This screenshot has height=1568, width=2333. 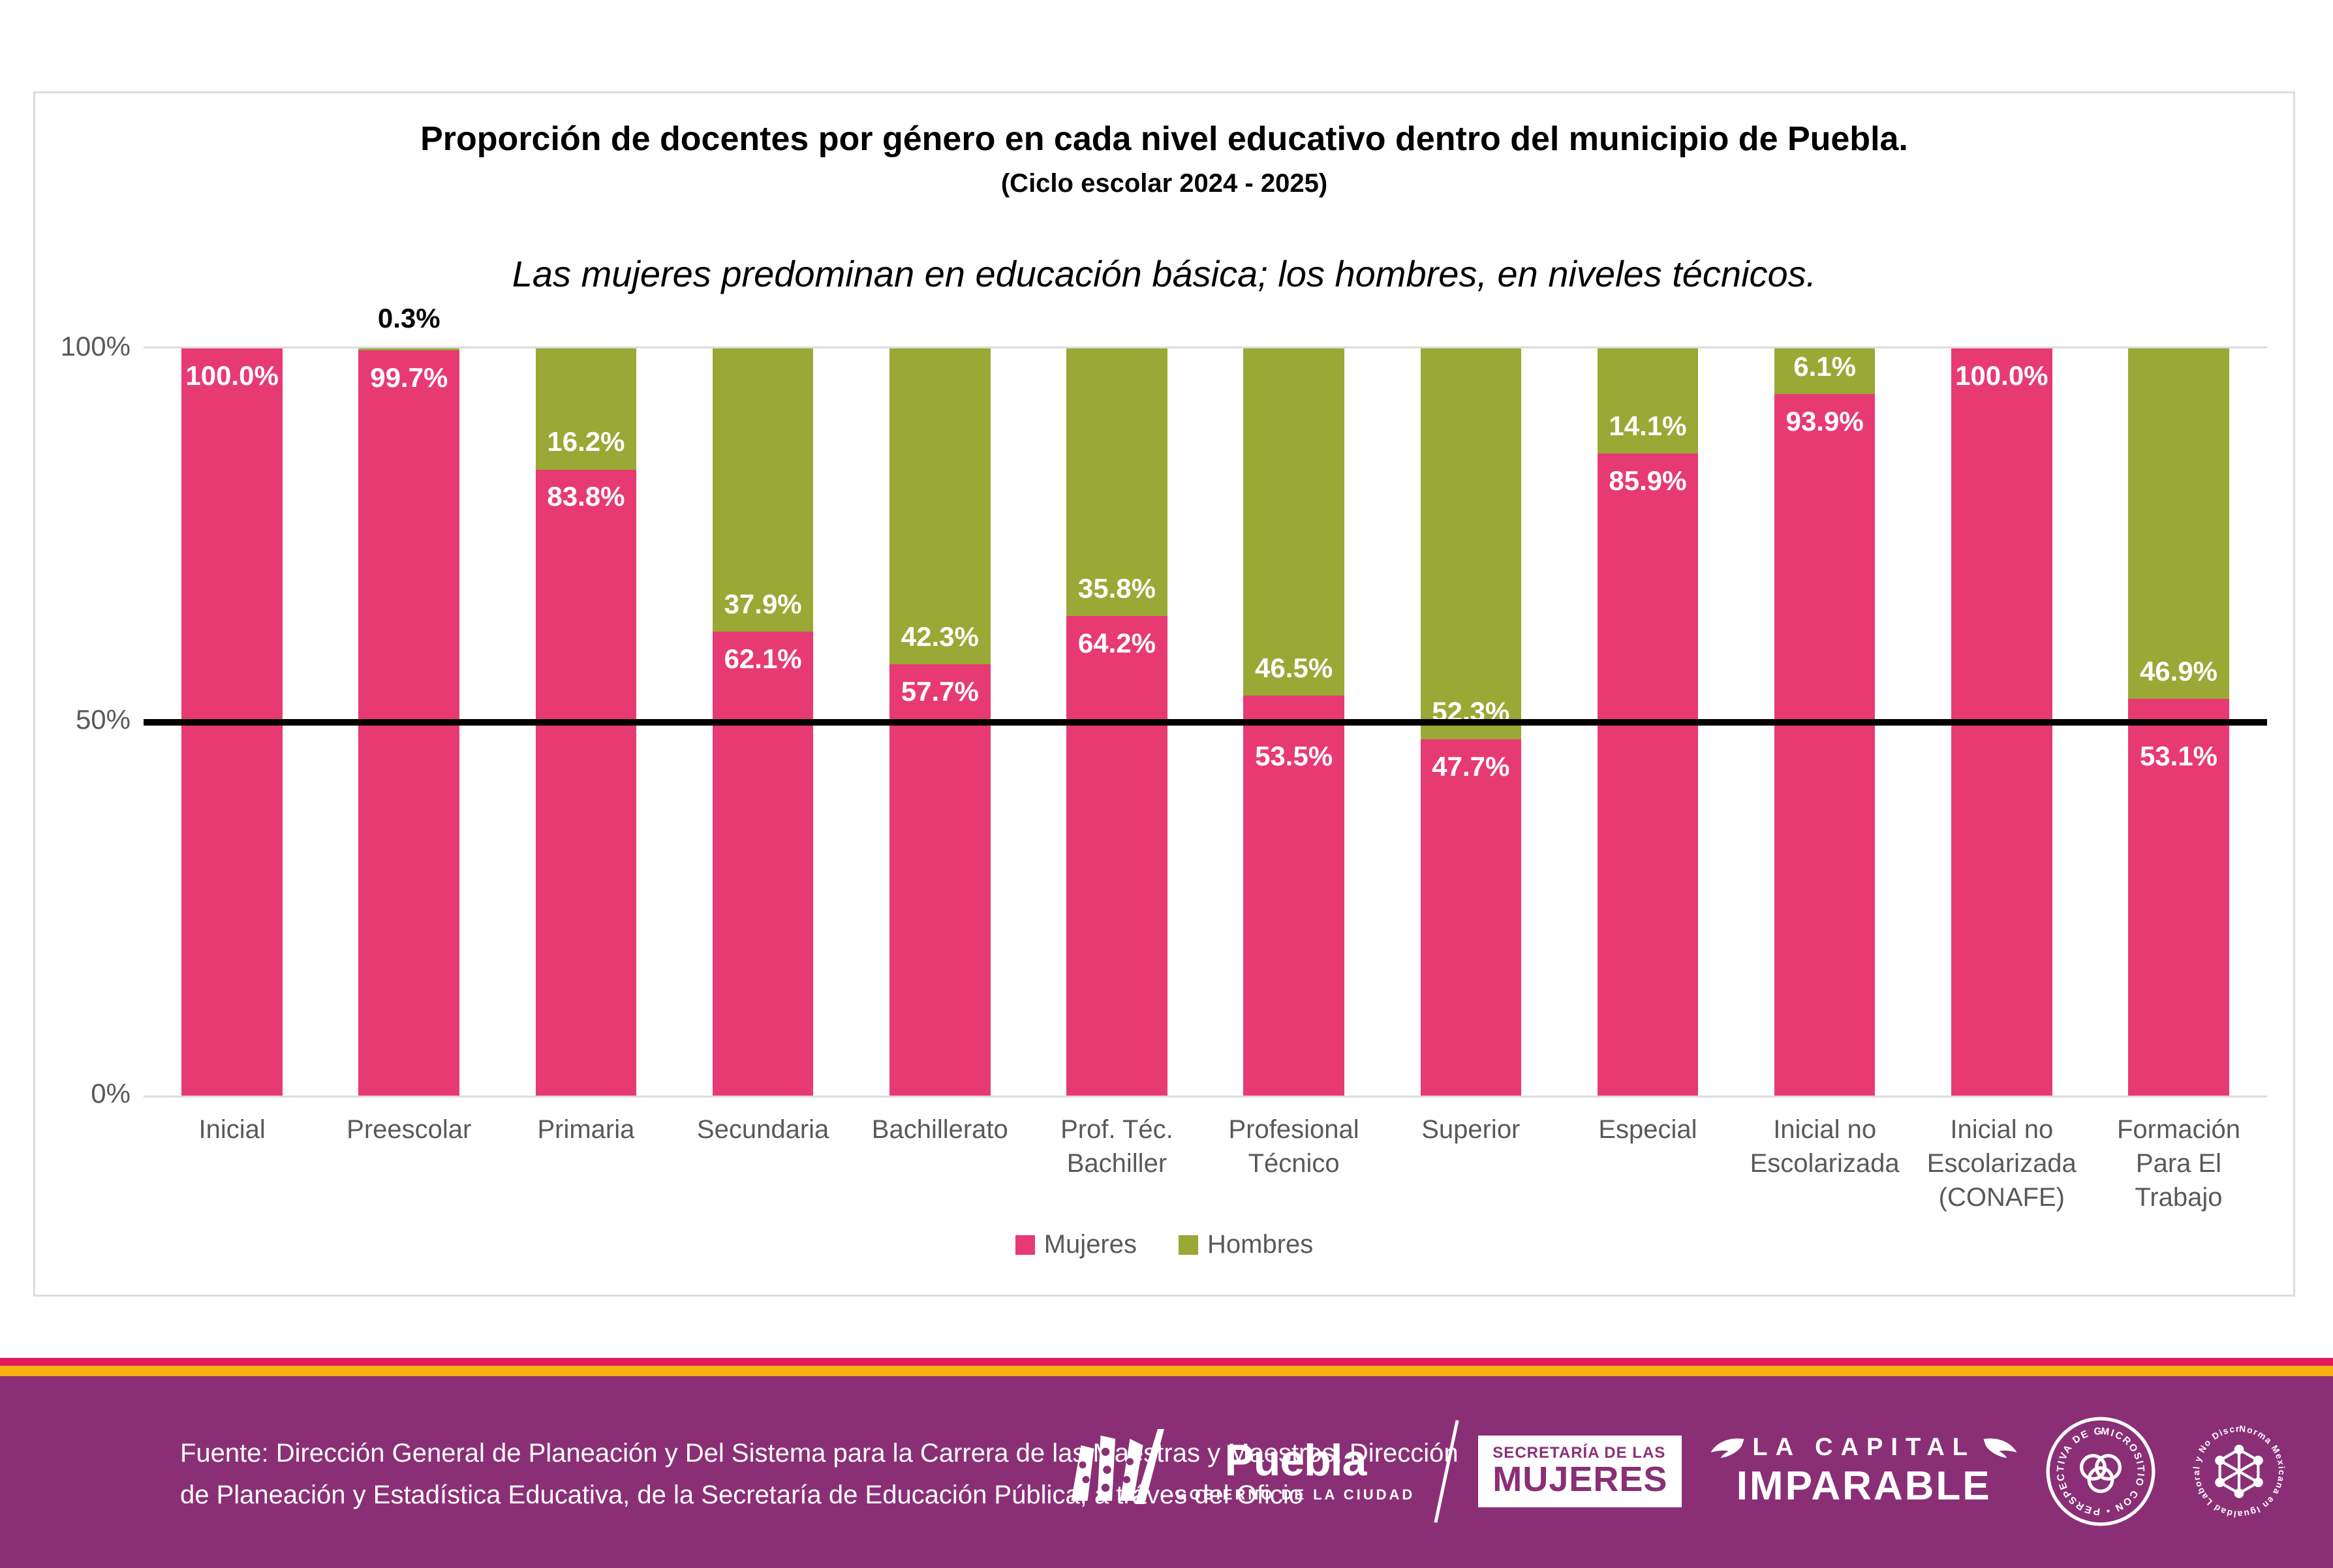 I want to click on category-label: Prof. Téc. Bachiller, so click(x=1116, y=1146).